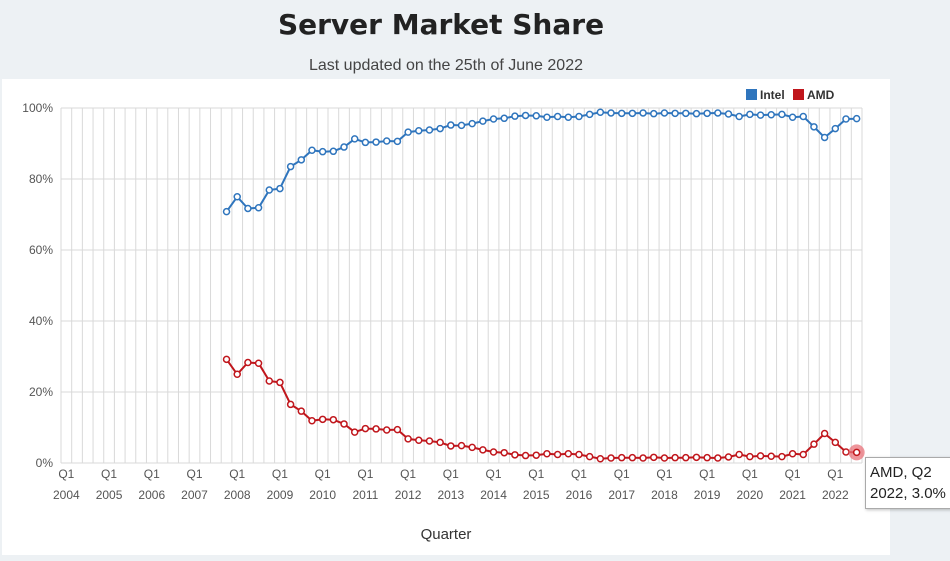  What do you see at coordinates (441, 24) in the screenshot?
I see `chart-title: Server Market Share` at bounding box center [441, 24].